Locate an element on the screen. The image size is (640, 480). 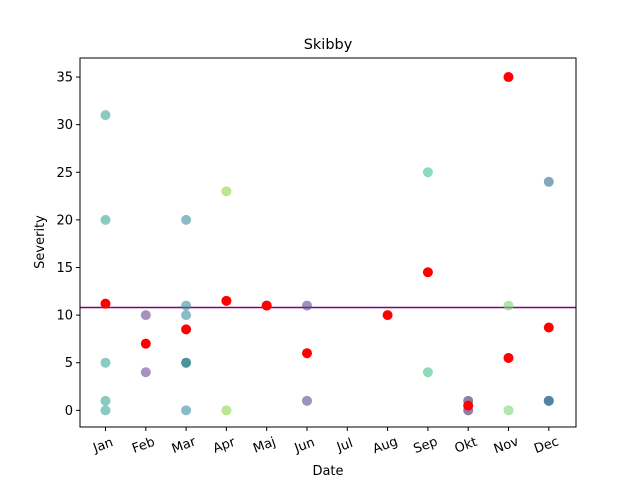
y-tick-label: 20 is located at coordinates (64, 220).